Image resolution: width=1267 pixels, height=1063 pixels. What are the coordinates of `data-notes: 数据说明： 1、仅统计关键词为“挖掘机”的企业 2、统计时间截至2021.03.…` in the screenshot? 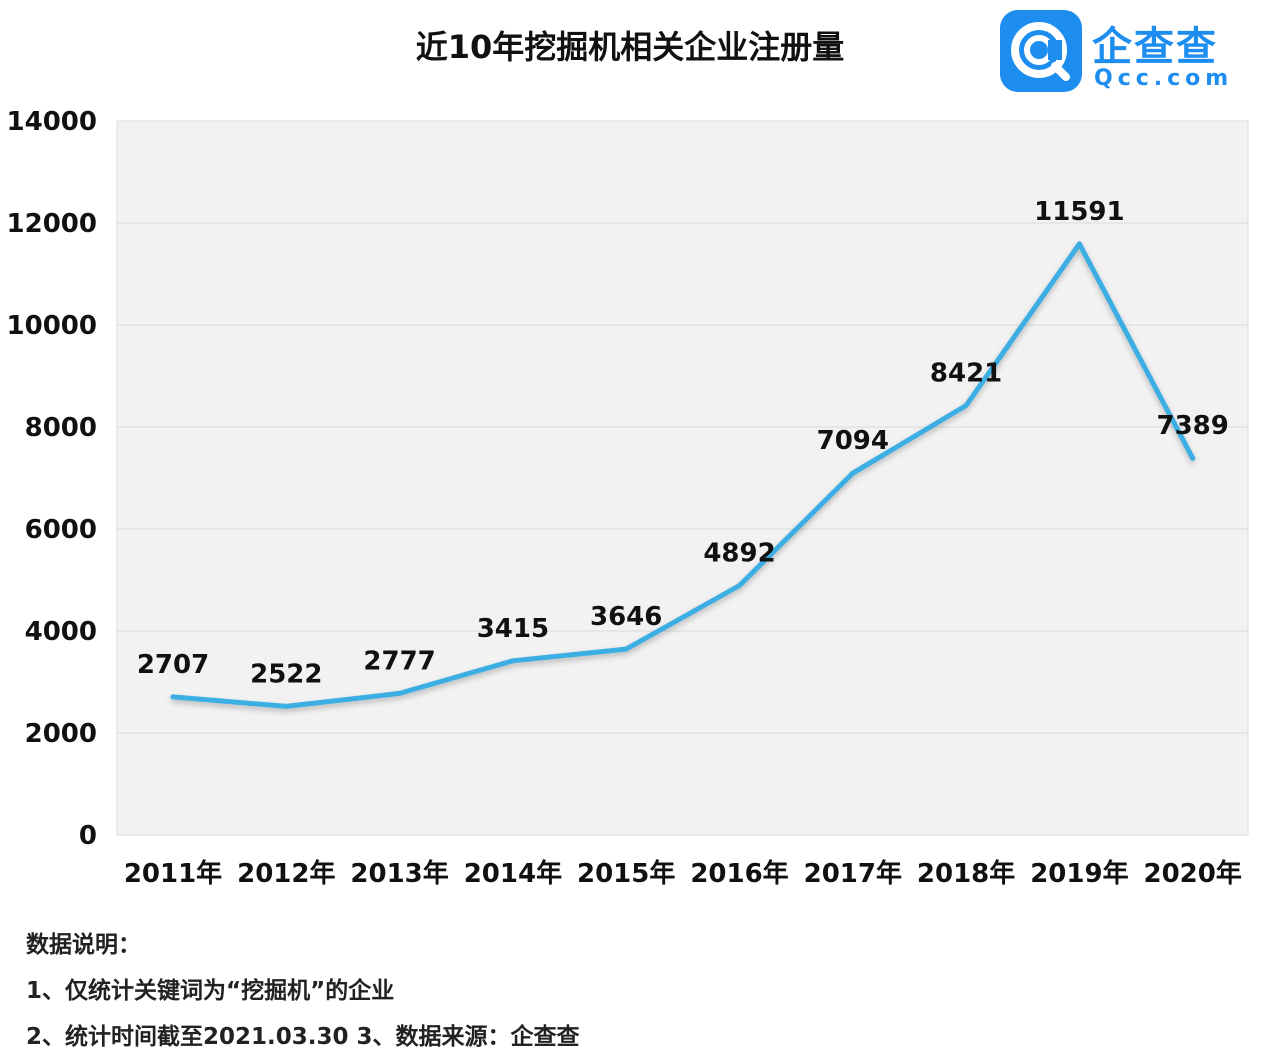 It's located at (303, 991).